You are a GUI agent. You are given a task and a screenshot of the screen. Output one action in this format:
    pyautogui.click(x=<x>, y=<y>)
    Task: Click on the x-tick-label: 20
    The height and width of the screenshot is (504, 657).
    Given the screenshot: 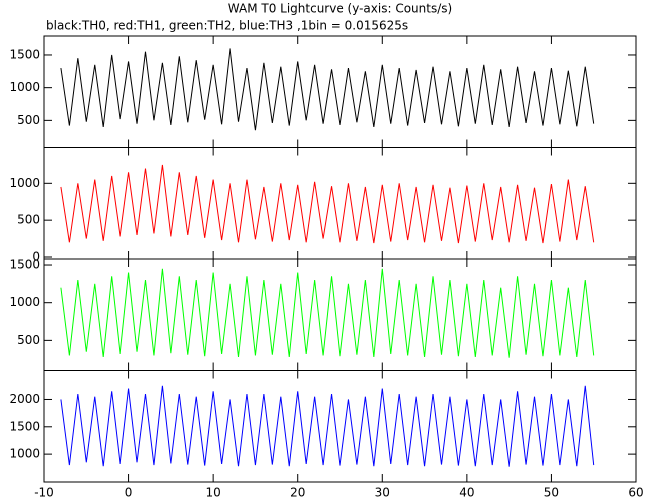 What is the action you would take?
    pyautogui.click(x=297, y=493)
    